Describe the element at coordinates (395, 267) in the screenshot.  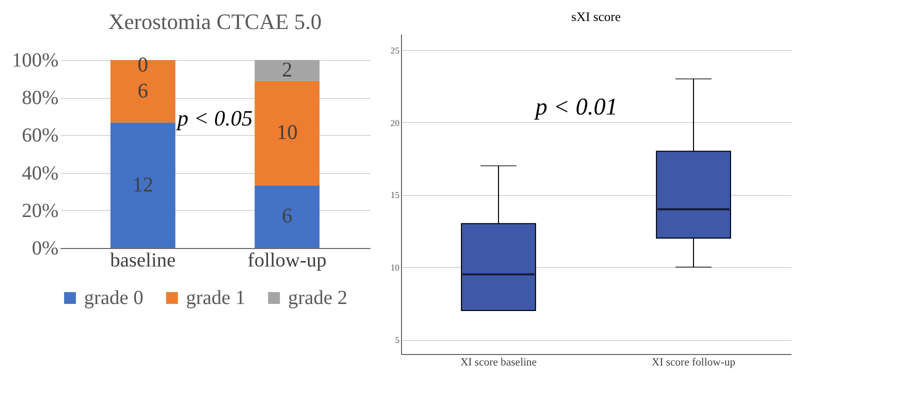
I see `y-tick-label: 10` at that location.